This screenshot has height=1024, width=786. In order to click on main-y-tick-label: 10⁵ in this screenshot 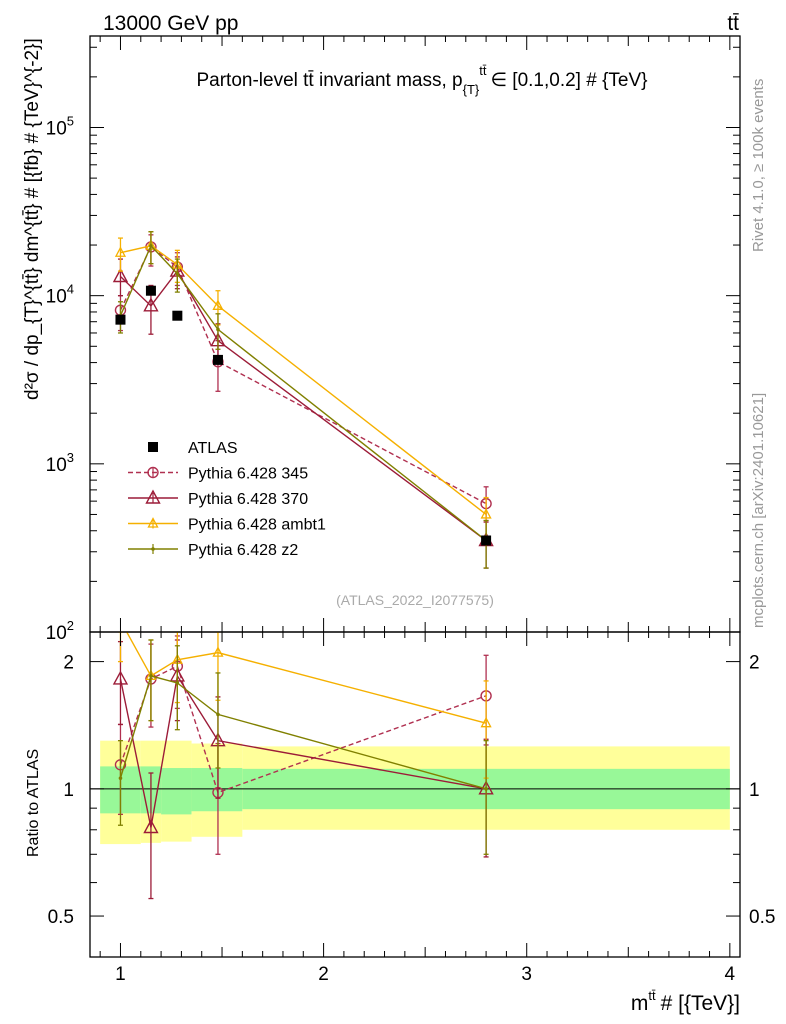, I will do `click(60, 126)`.